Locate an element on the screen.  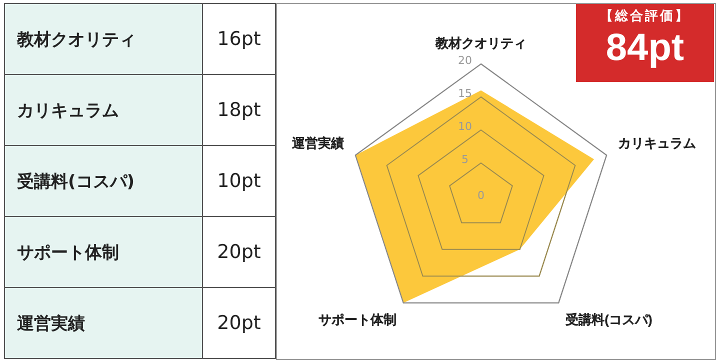
text: 運営実績 is located at coordinates (103, 323).